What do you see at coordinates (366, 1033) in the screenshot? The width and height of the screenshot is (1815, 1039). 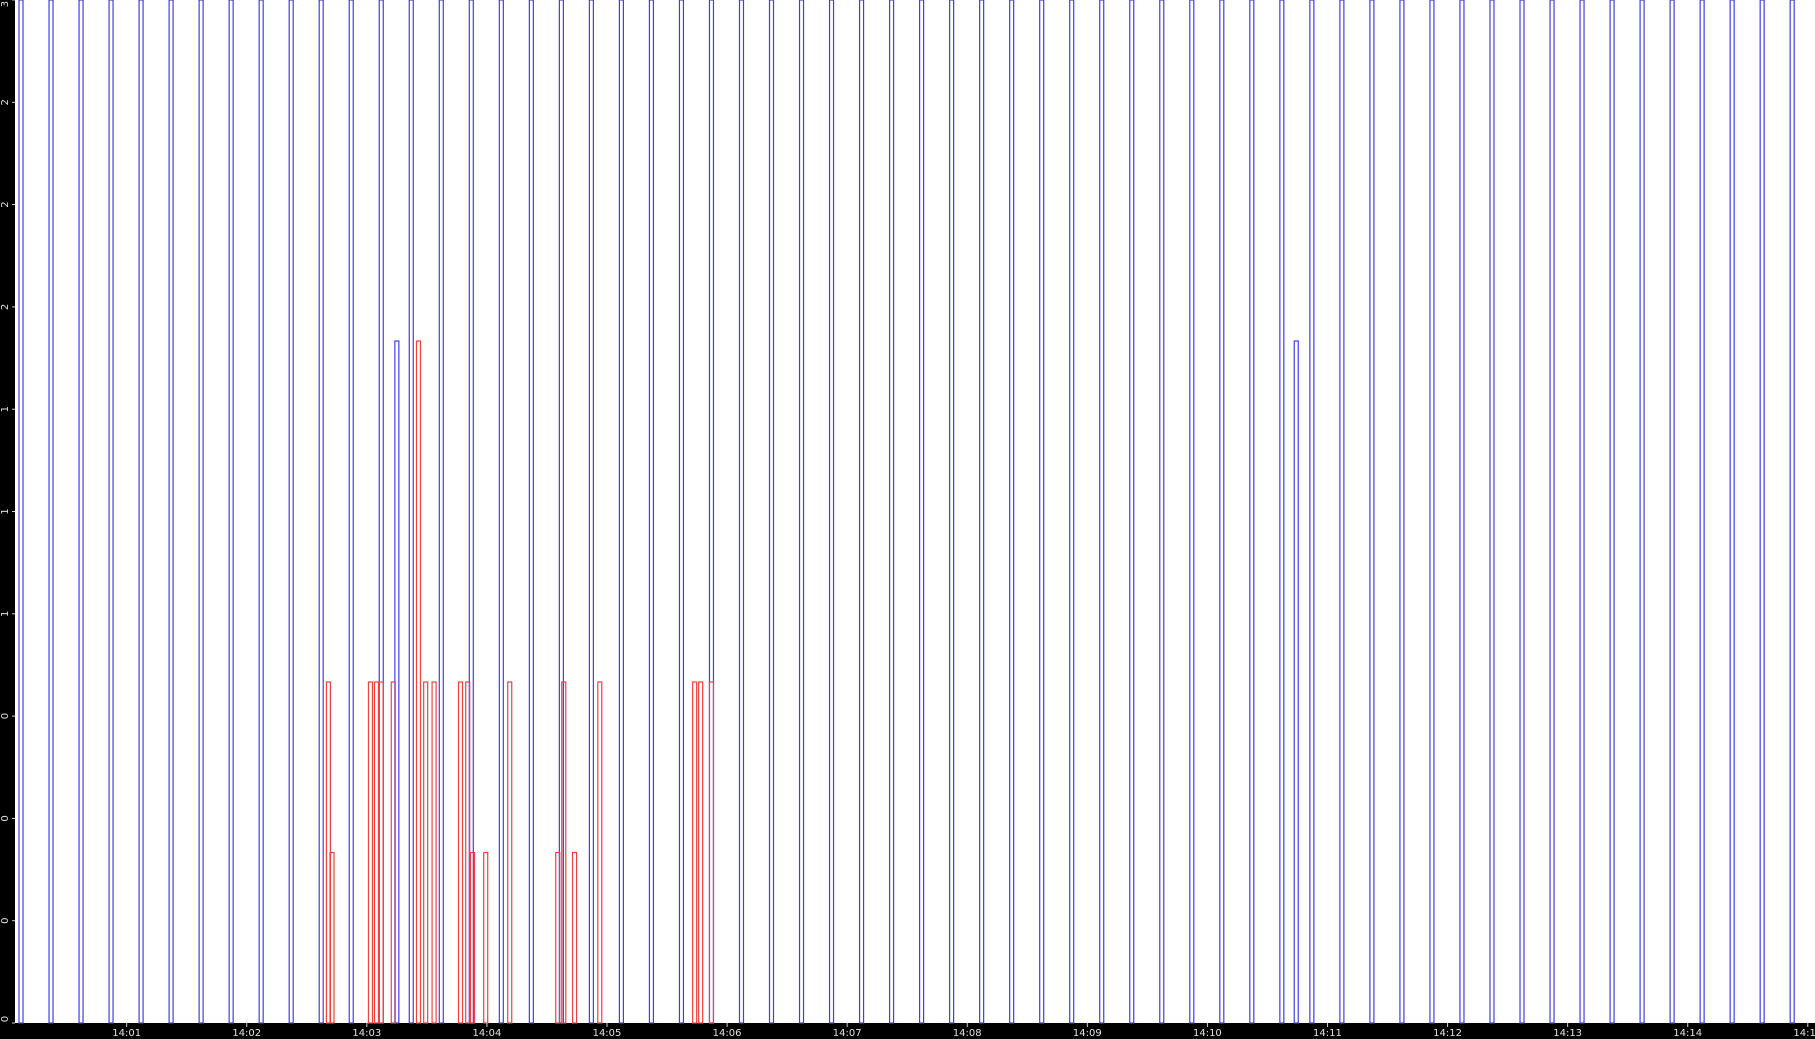 I see `x-tick-label: 14:03` at bounding box center [366, 1033].